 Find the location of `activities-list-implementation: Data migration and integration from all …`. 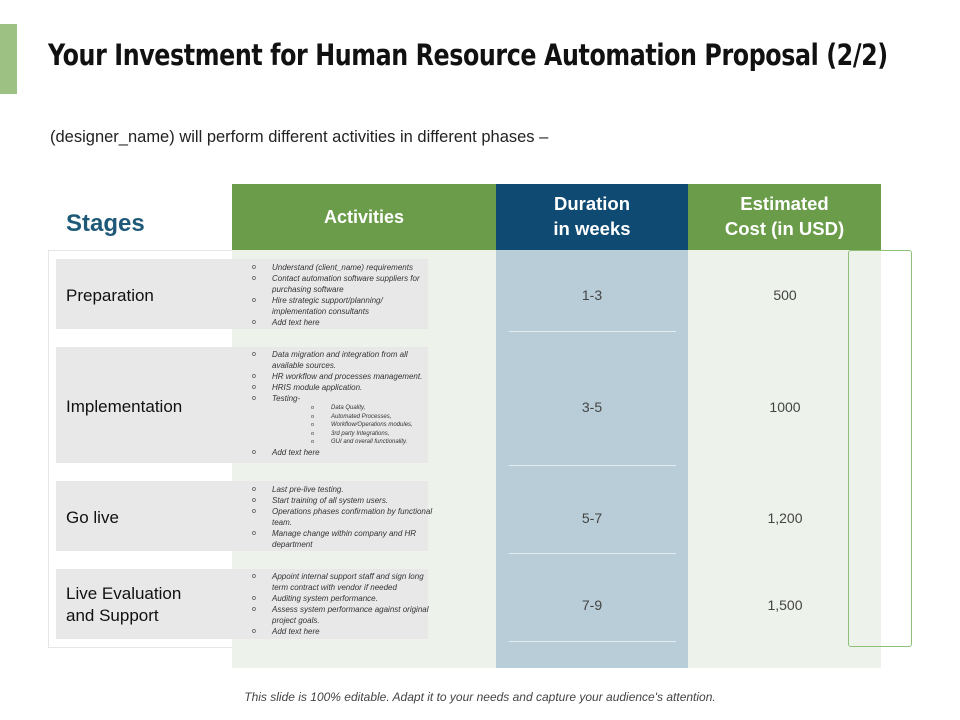

activities-list-implementation: Data migration and integration from all … is located at coordinates (344, 403).